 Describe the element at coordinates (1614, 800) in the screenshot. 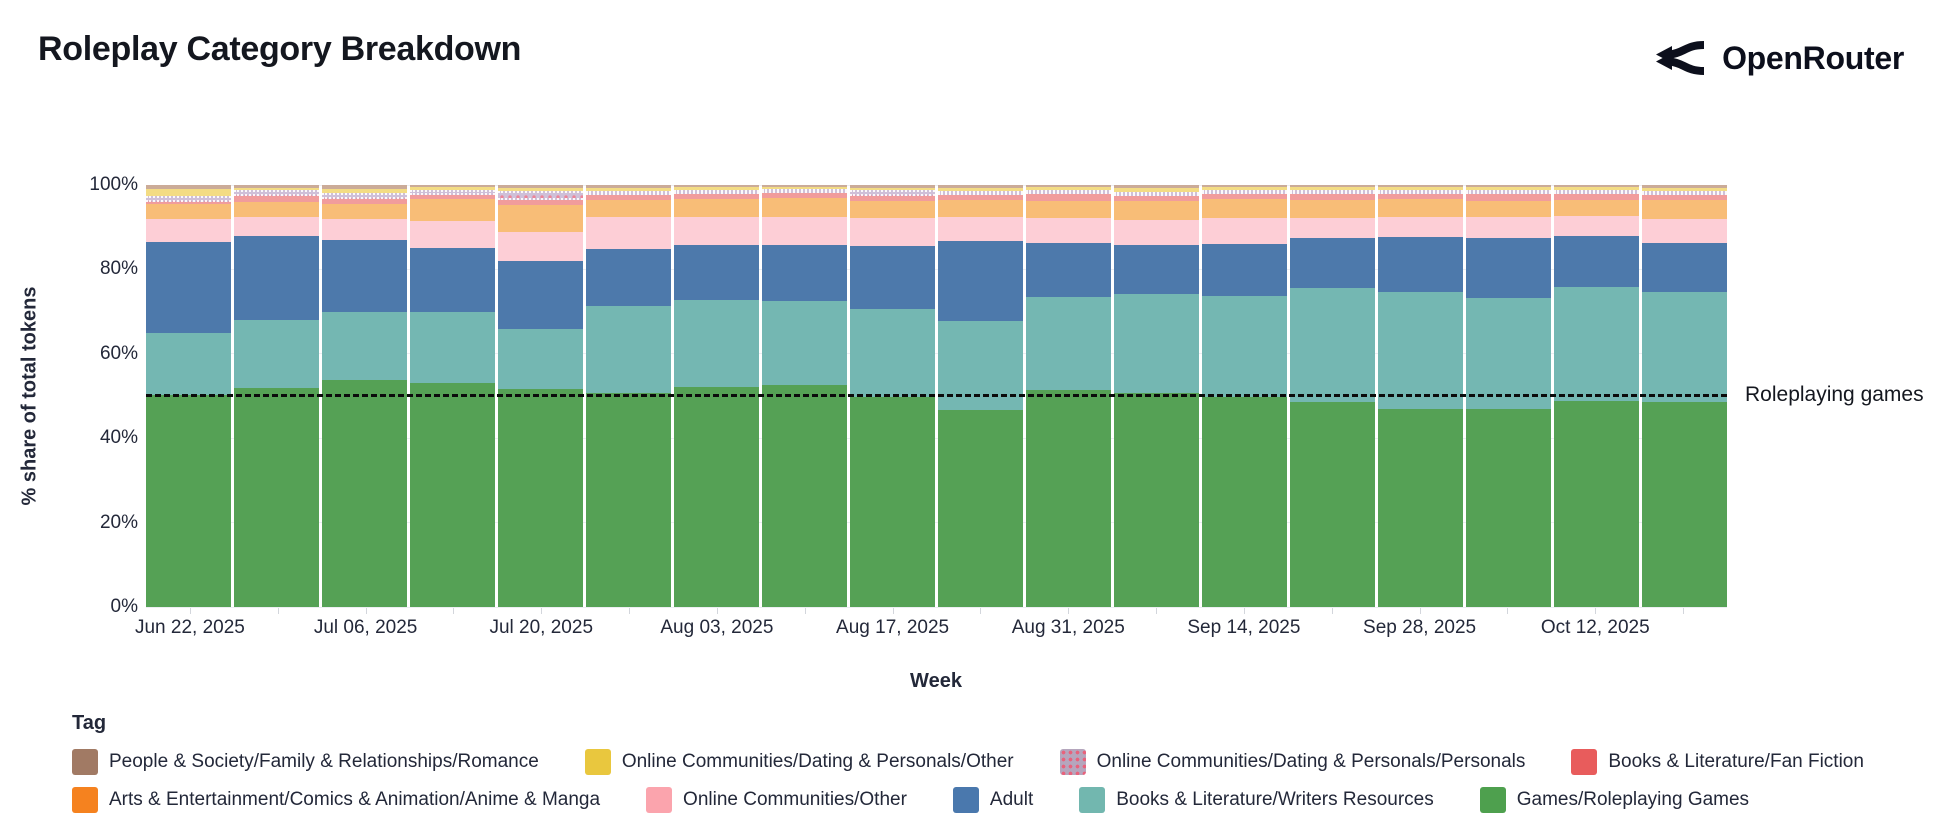

I see `legend-item: Games/Roleplaying Games` at that location.